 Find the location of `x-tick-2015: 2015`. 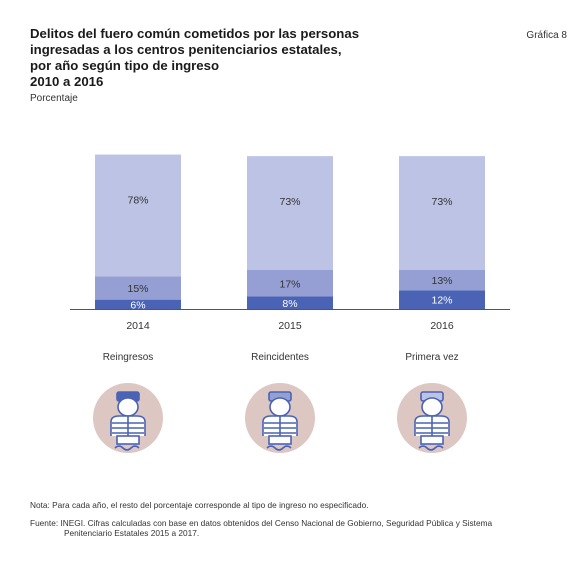

x-tick-2015: 2015 is located at coordinates (290, 326).